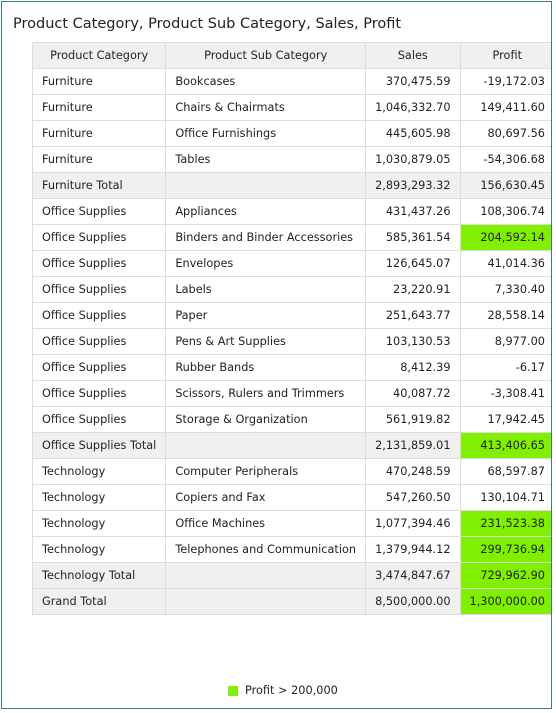 The width and height of the screenshot is (556, 713). What do you see at coordinates (413, 445) in the screenshot?
I see `sales-cell: 2,131,859.01` at bounding box center [413, 445].